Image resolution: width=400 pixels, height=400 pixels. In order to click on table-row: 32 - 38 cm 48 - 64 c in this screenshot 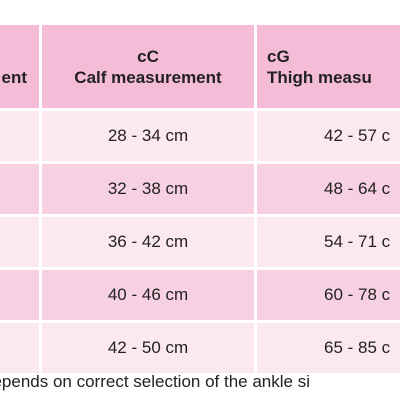, I will do `click(200, 190)`.